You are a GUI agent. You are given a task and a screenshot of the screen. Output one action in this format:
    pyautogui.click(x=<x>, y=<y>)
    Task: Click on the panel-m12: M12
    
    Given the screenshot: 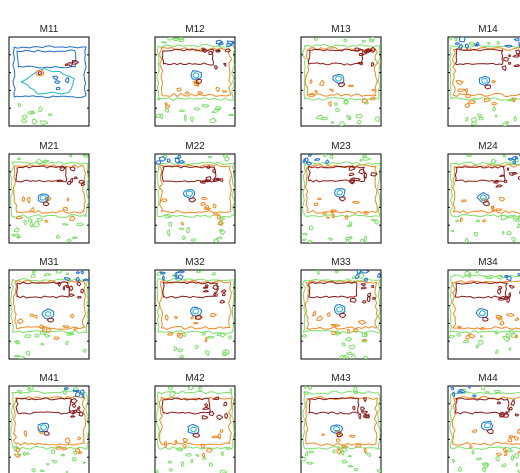 What is the action you would take?
    pyautogui.click(x=195, y=75)
    